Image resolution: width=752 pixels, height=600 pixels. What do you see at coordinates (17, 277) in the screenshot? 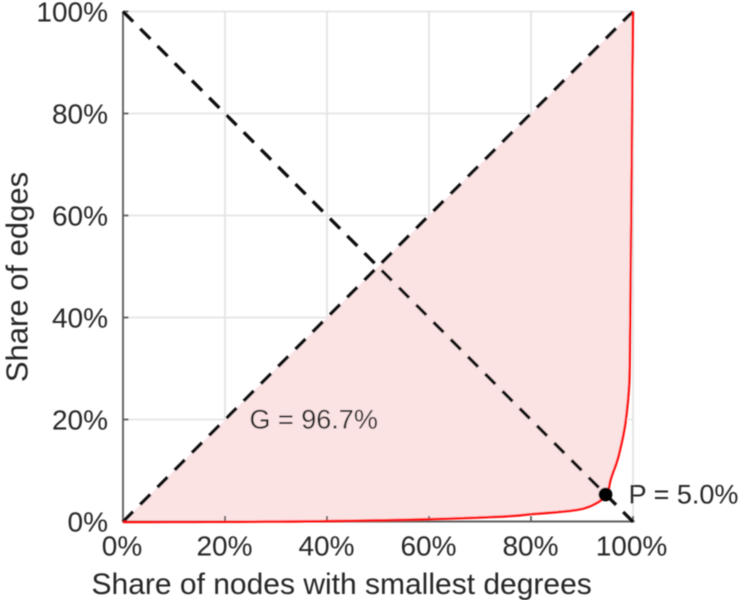
I see `svg-text: Share of edges` at bounding box center [17, 277].